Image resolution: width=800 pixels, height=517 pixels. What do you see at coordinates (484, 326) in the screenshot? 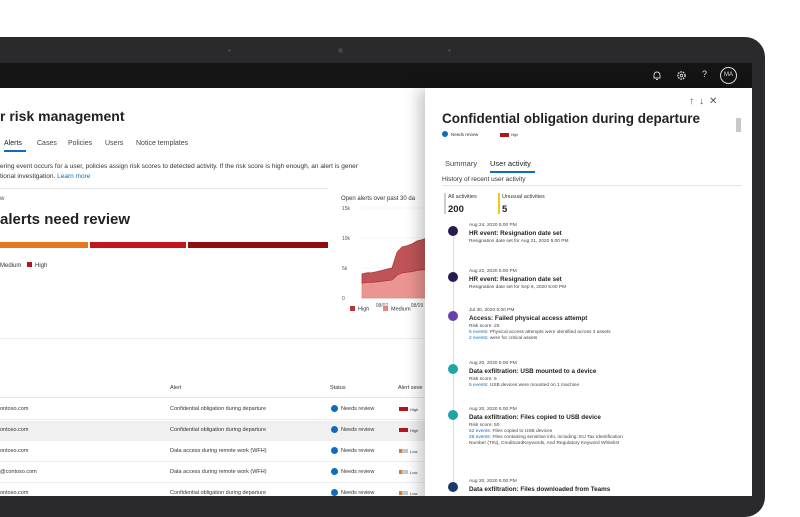
I see `detail-text: Risk score: 25` at bounding box center [484, 326].